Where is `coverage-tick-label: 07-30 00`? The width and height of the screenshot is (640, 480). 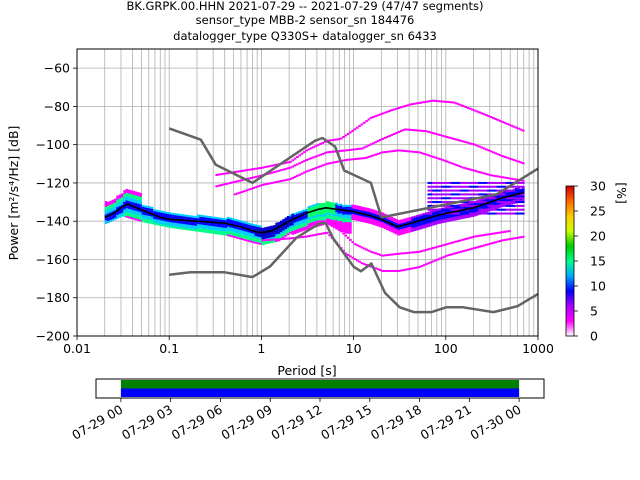
coverage-tick-label: 07-30 00 is located at coordinates (495, 422).